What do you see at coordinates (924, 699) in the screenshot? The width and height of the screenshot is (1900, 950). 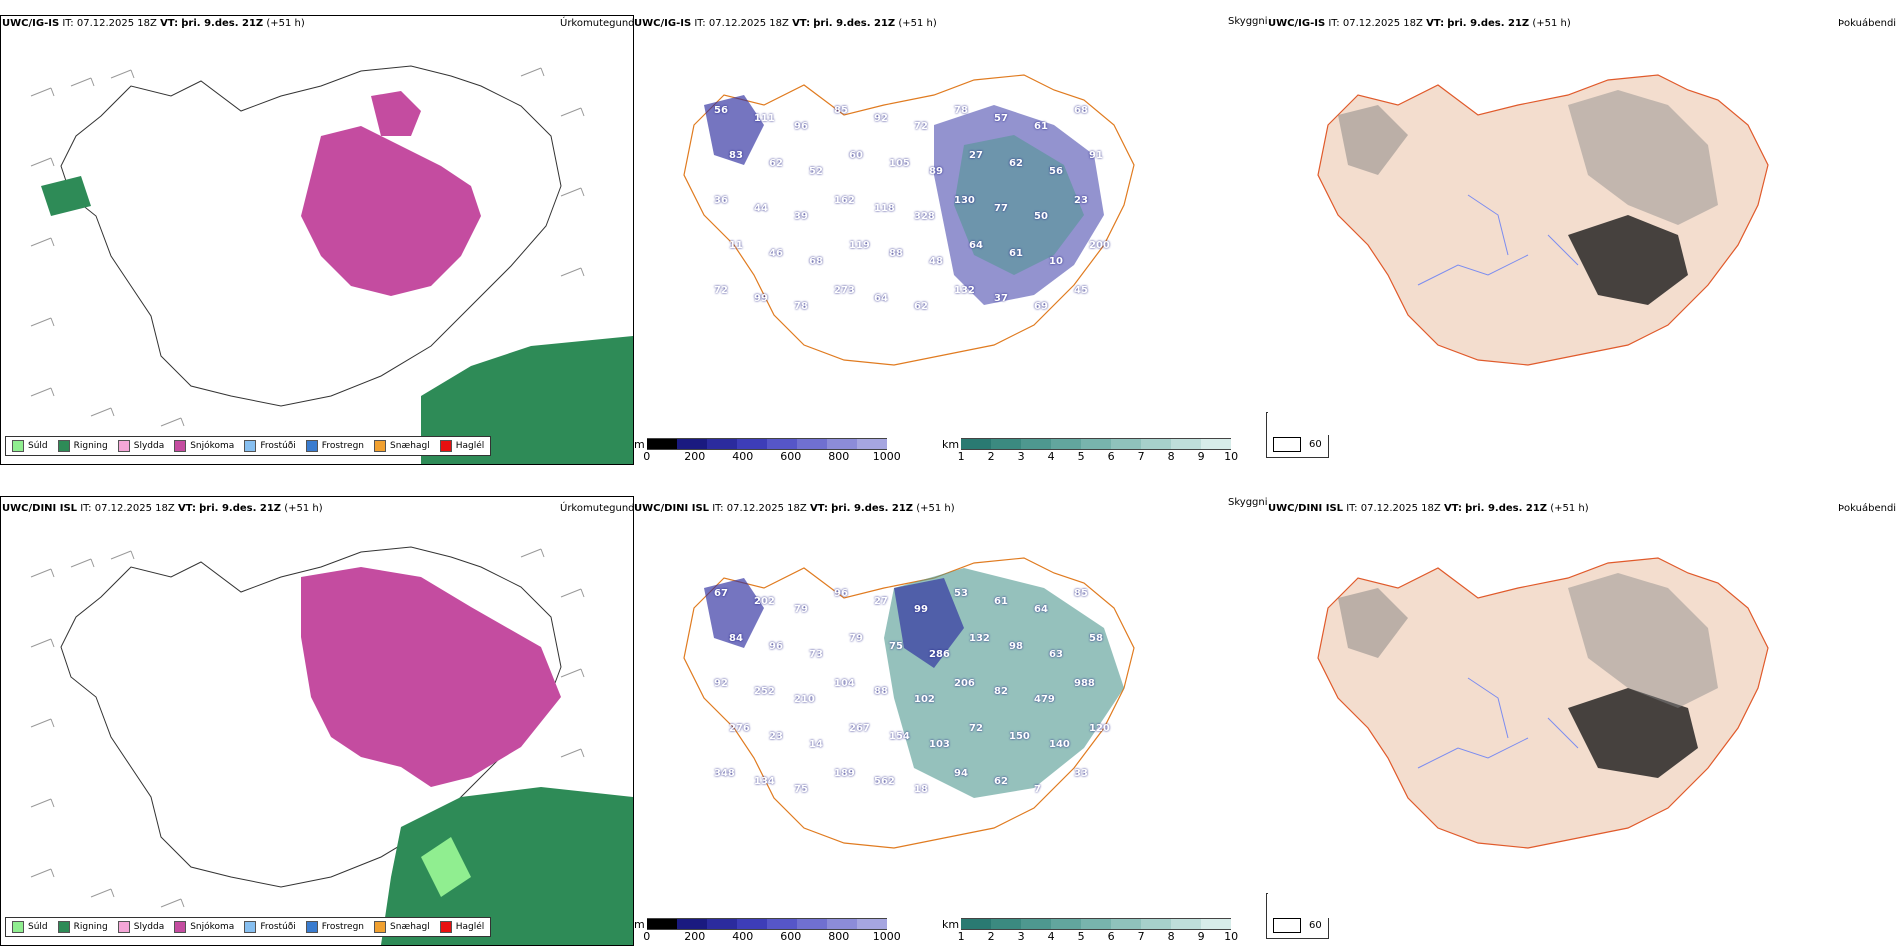 I see `visibility-value: 102` at bounding box center [924, 699].